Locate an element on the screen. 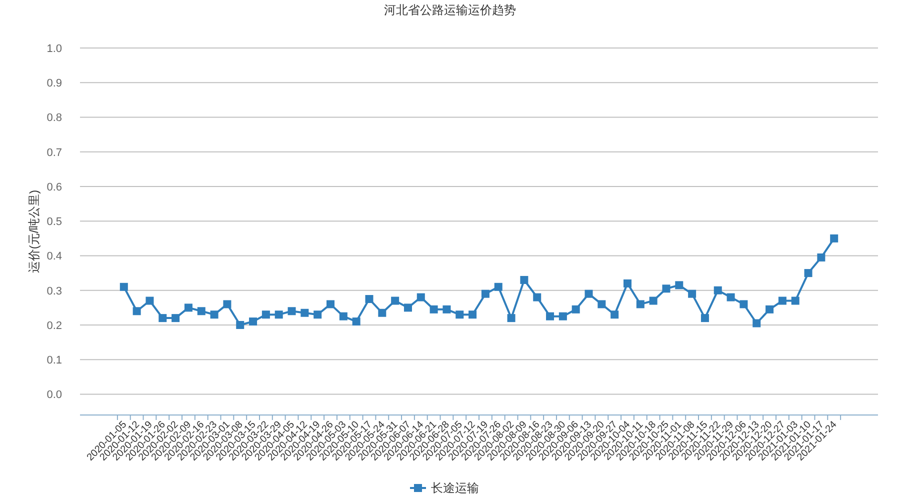 The height and width of the screenshot is (500, 900). y-tick-label: 0.7 is located at coordinates (54, 152).